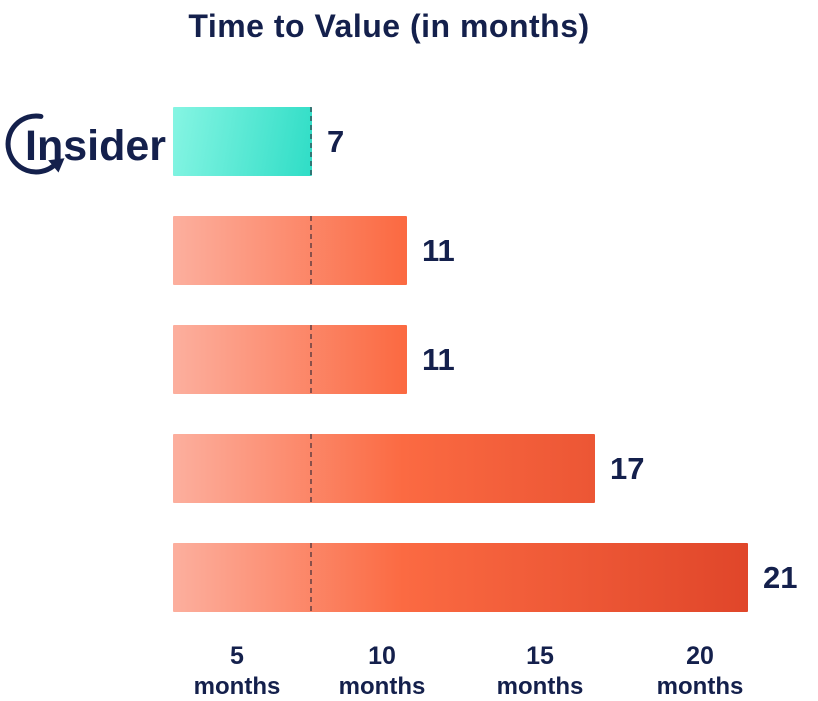  I want to click on circular-arrow-icon, so click(30, 144).